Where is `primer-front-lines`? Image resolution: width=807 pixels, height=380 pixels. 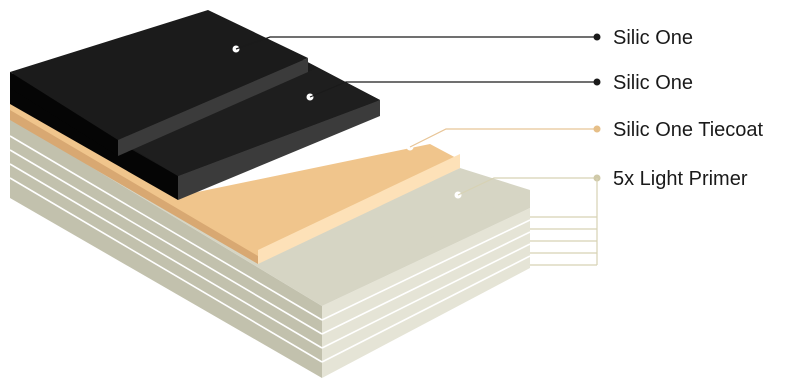 primer-front-lines is located at coordinates (426, 291).